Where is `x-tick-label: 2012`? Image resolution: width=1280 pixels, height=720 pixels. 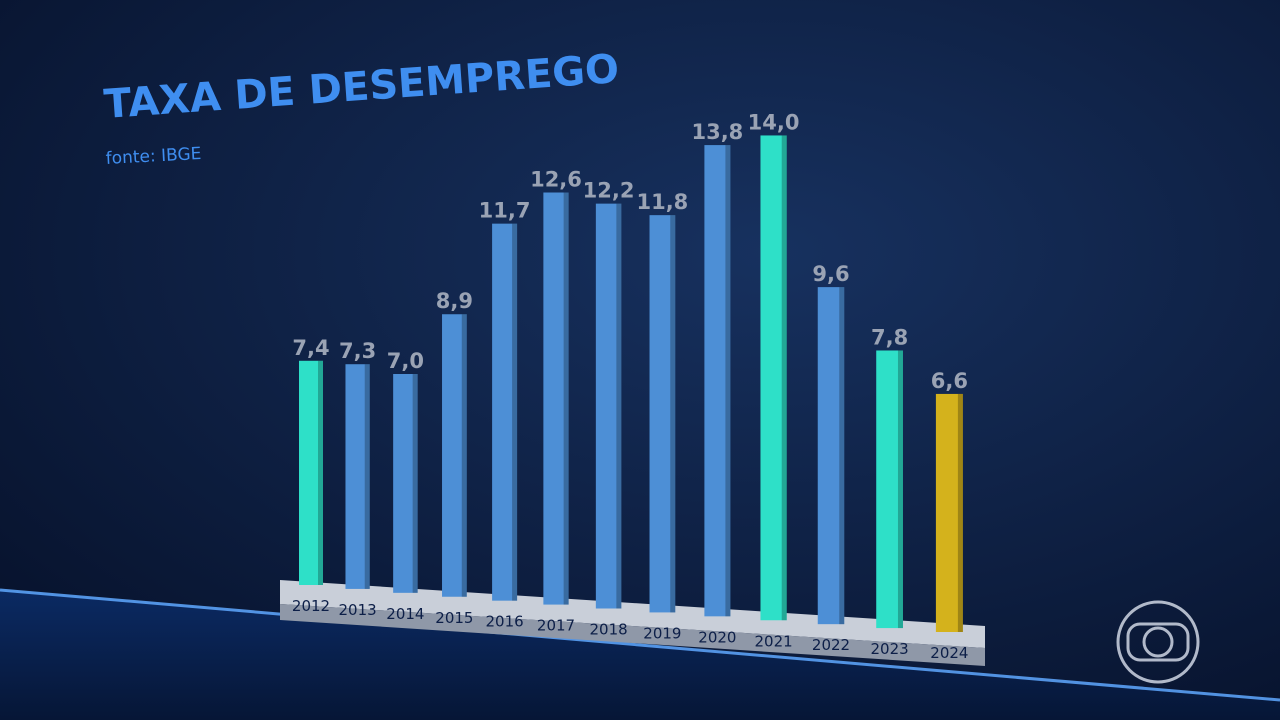 x-tick-label: 2012 is located at coordinates (311, 606).